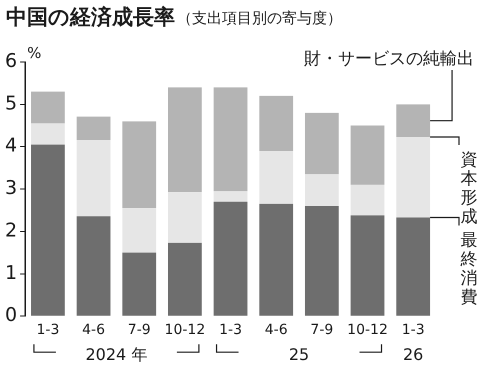  What do you see at coordinates (34, 53) in the screenshot?
I see `y-axis-title: %` at bounding box center [34, 53].